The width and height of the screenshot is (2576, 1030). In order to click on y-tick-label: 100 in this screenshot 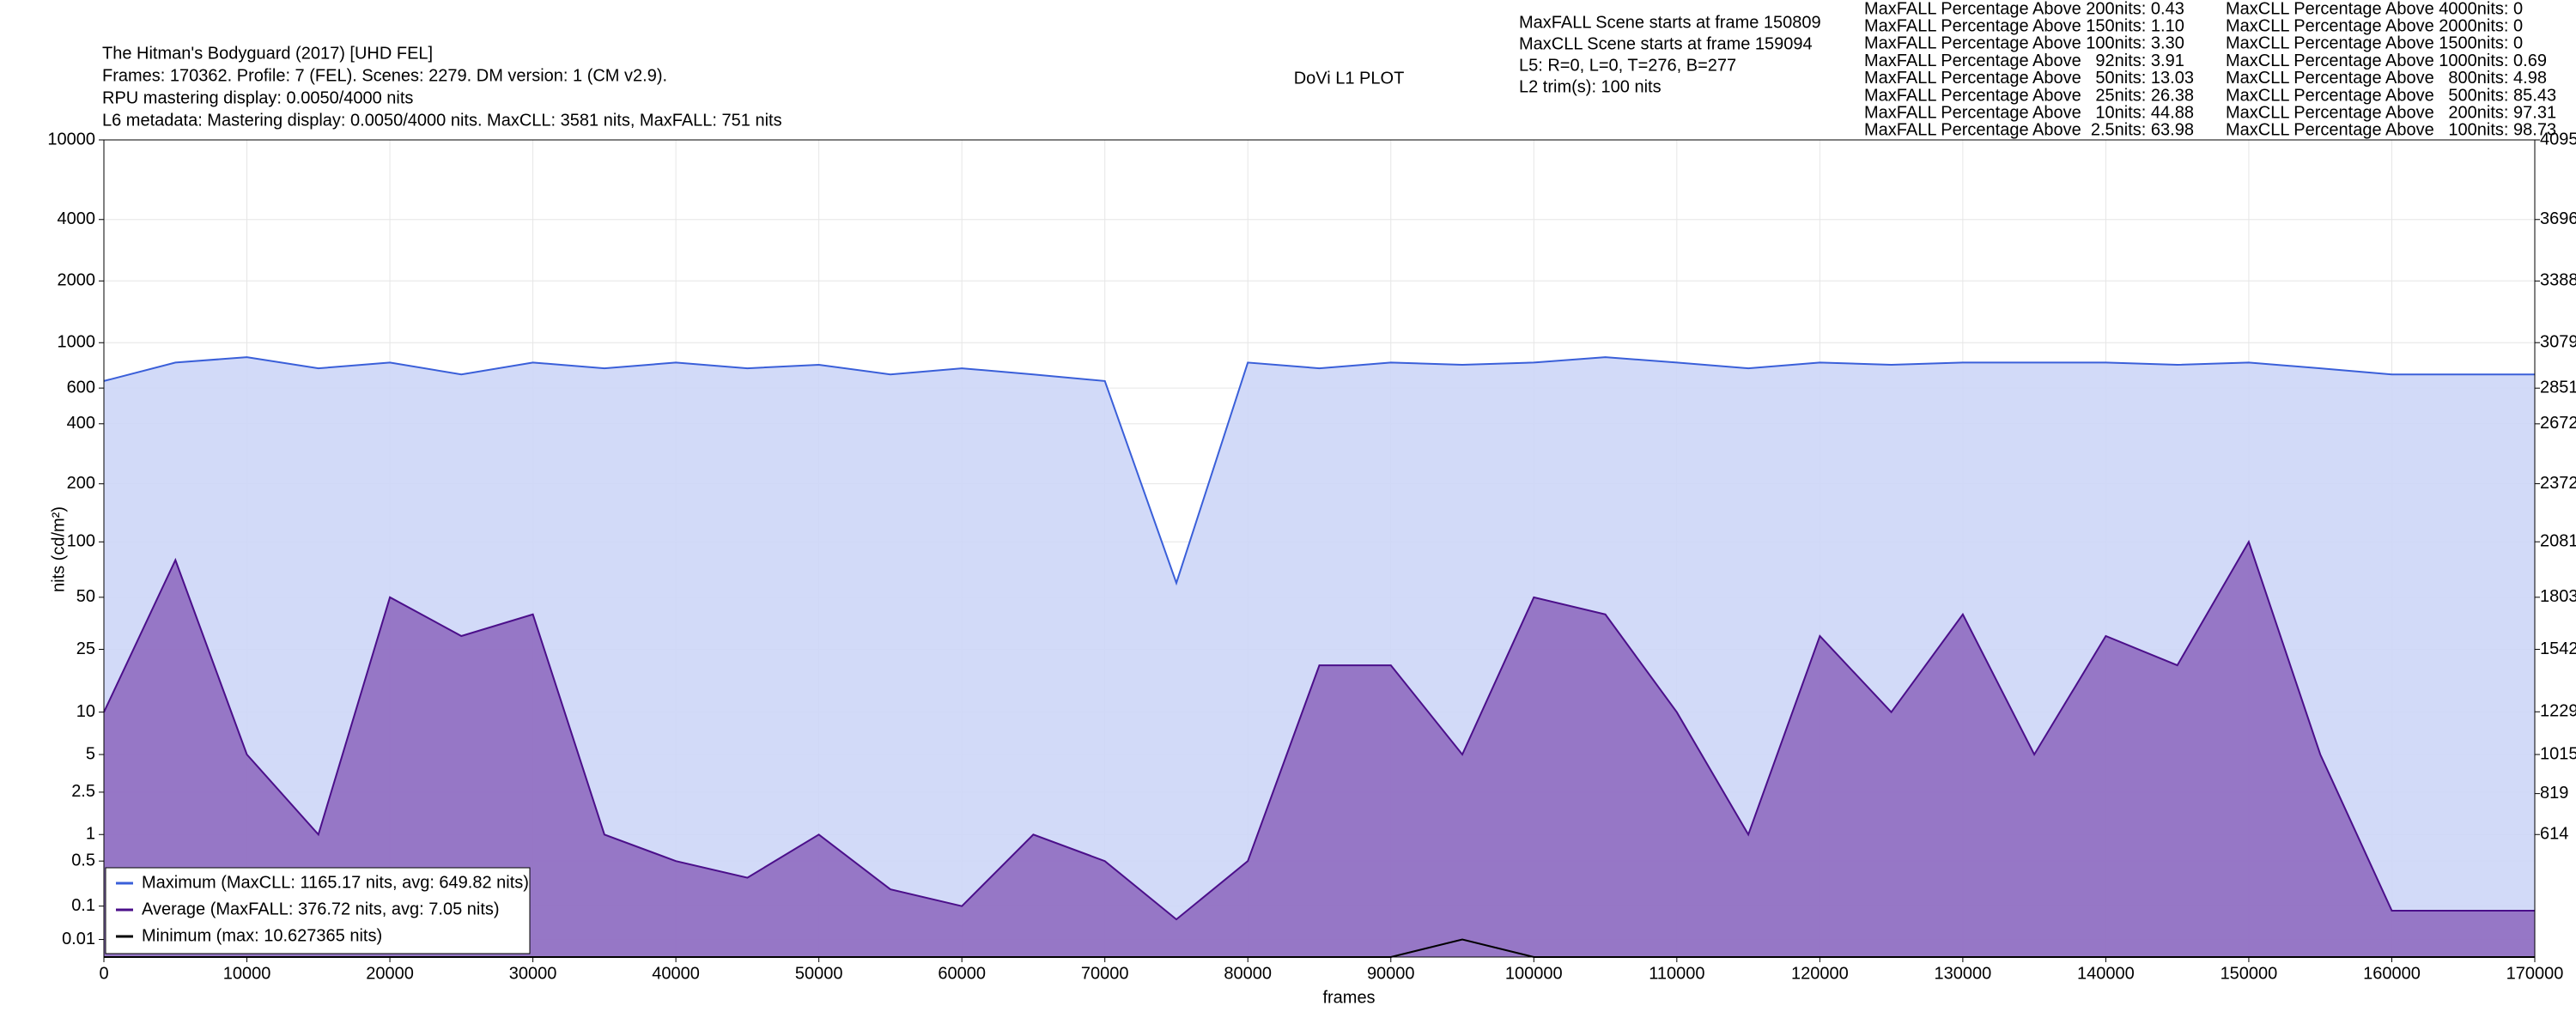, I will do `click(81, 541)`.